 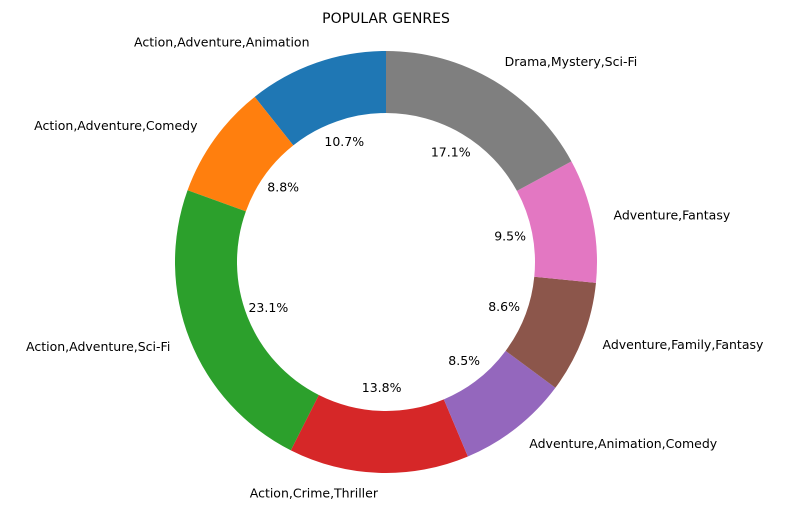 What do you see at coordinates (344, 141) in the screenshot?
I see `percent-label-0: 10.7%` at bounding box center [344, 141].